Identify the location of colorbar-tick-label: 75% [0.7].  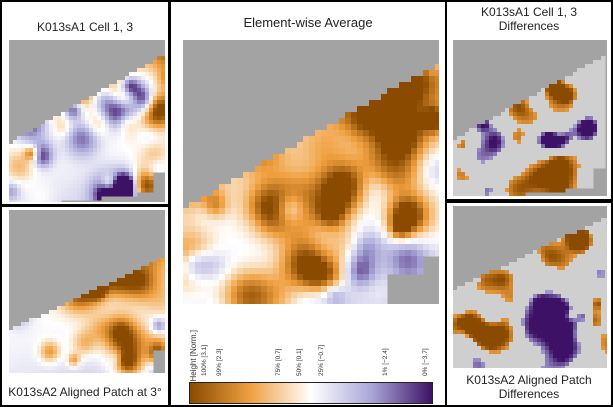
(278, 362).